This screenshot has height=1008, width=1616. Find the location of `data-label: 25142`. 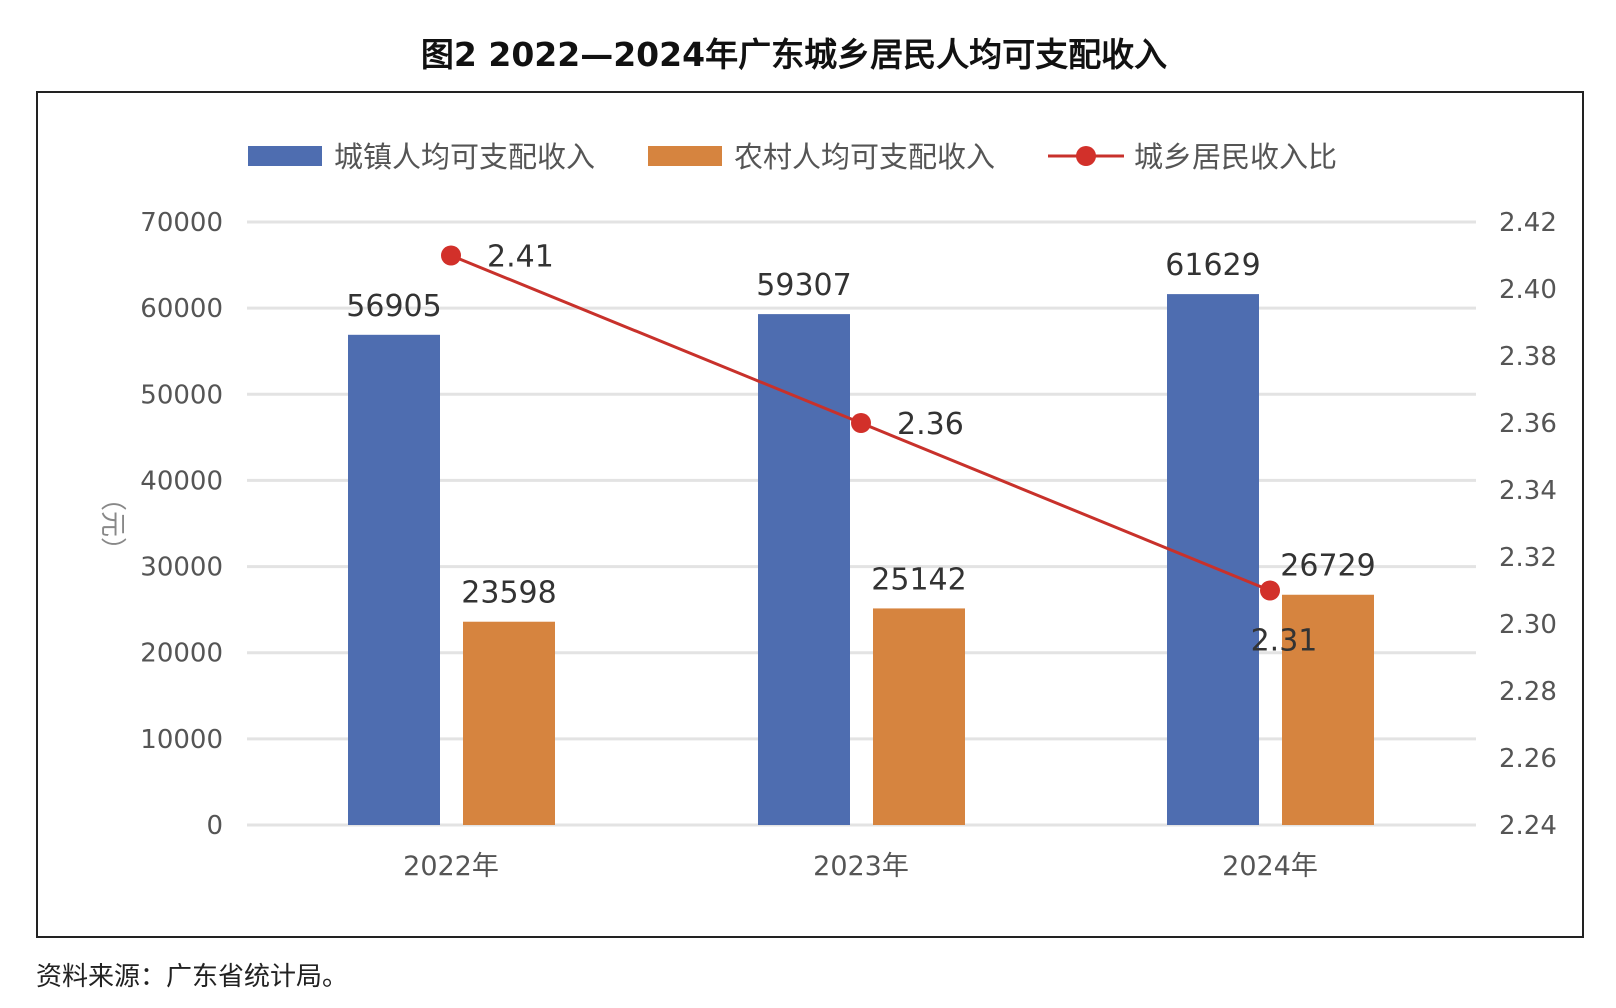

data-label: 25142 is located at coordinates (918, 579).